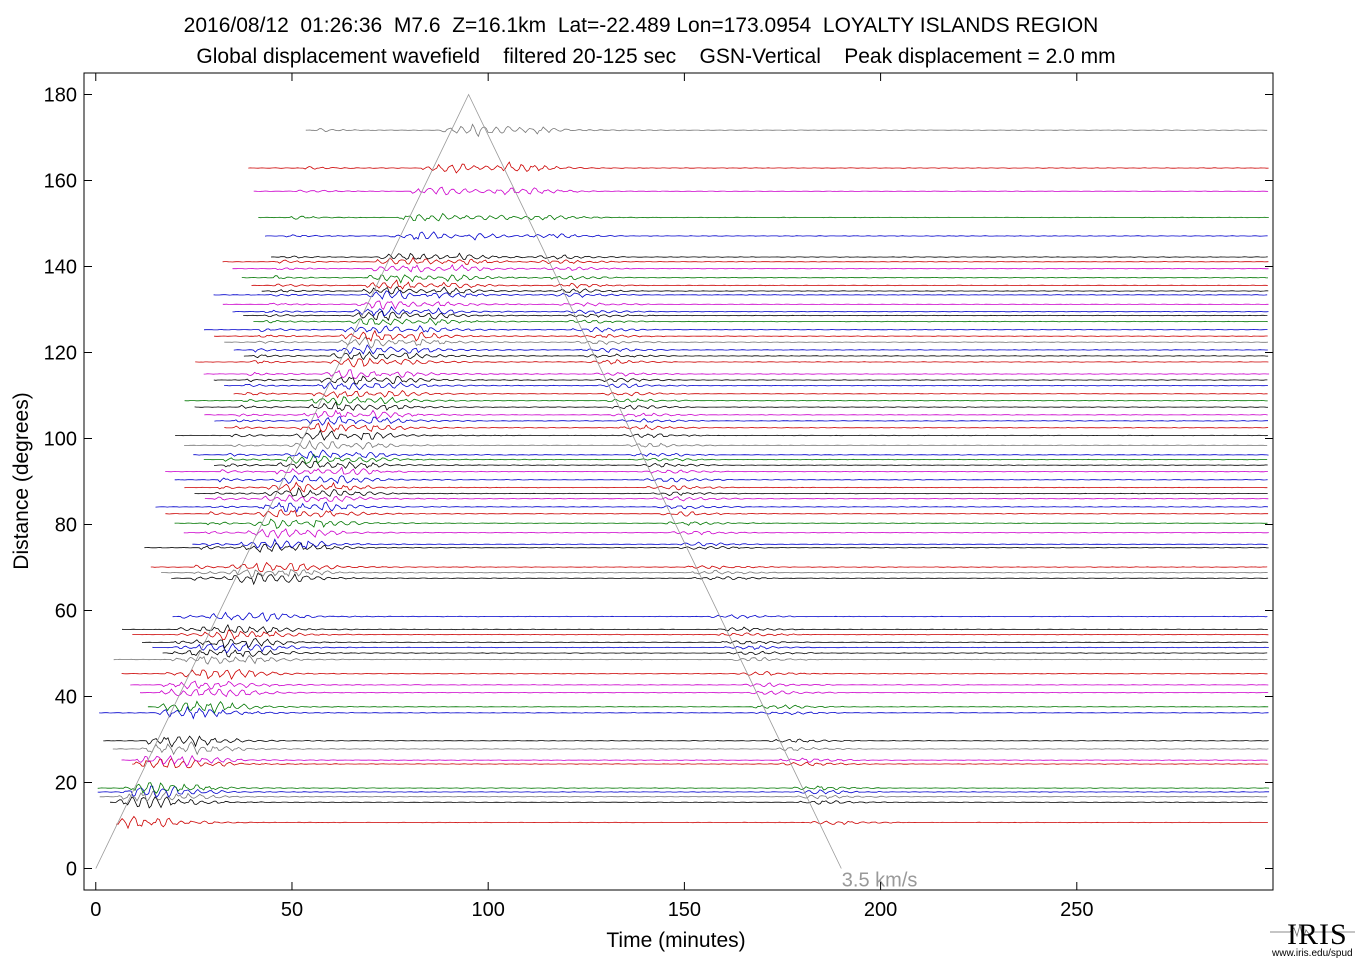 The height and width of the screenshot is (961, 1362). Describe the element at coordinates (60, 354) in the screenshot. I see `y-tick-label: 120` at that location.